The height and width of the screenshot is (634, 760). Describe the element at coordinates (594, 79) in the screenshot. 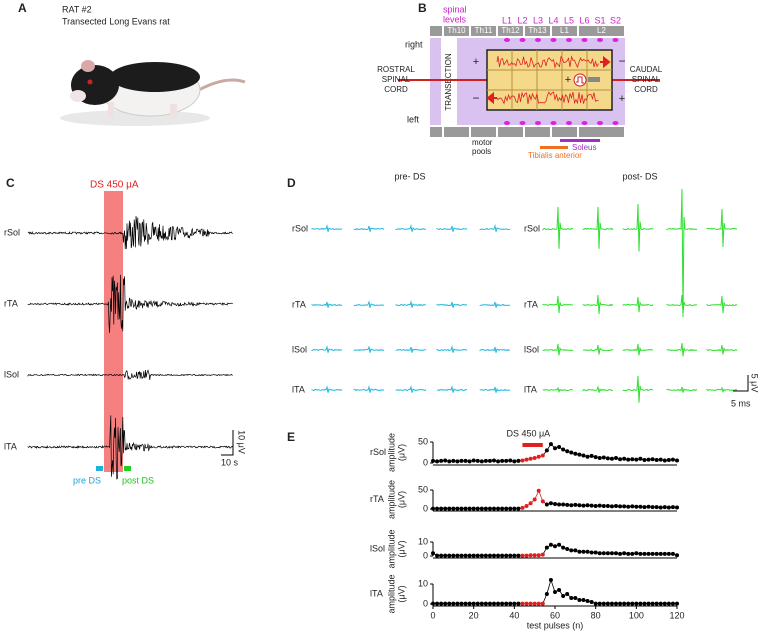

I see `ground-lead` at that location.